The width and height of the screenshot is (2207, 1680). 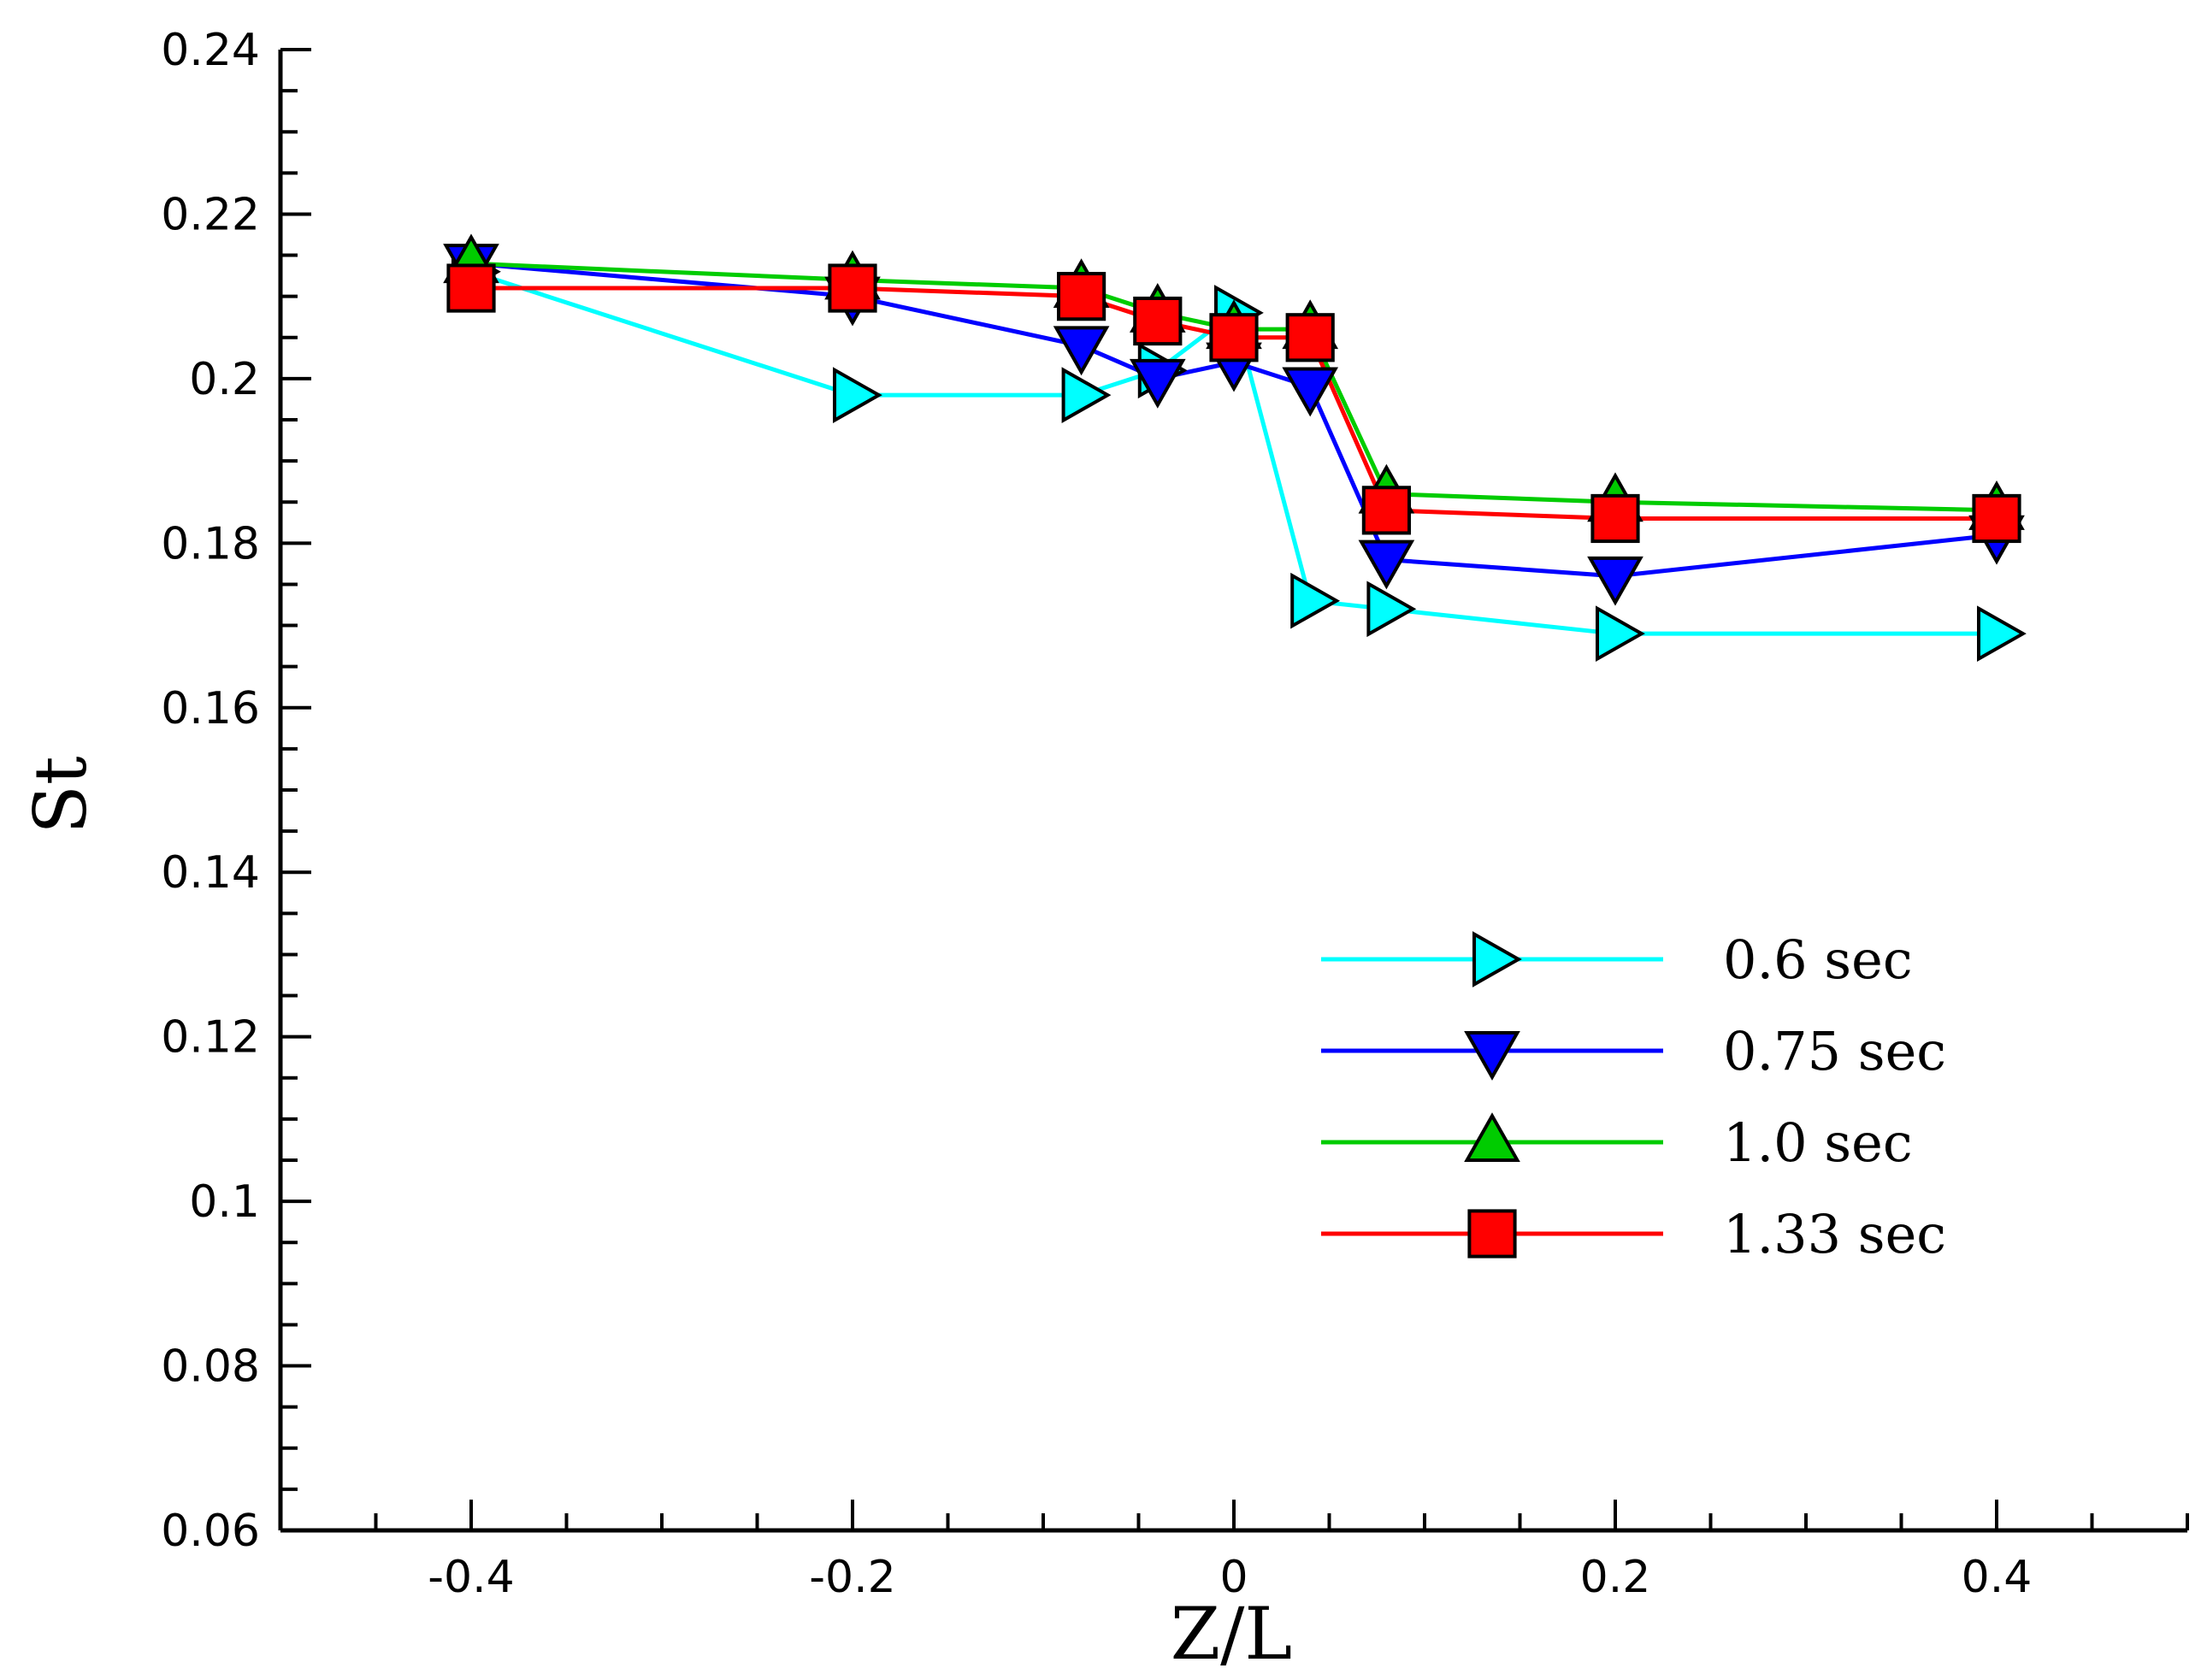 I want to click on legend-entry: 1.0 sec, so click(x=1617, y=1142).